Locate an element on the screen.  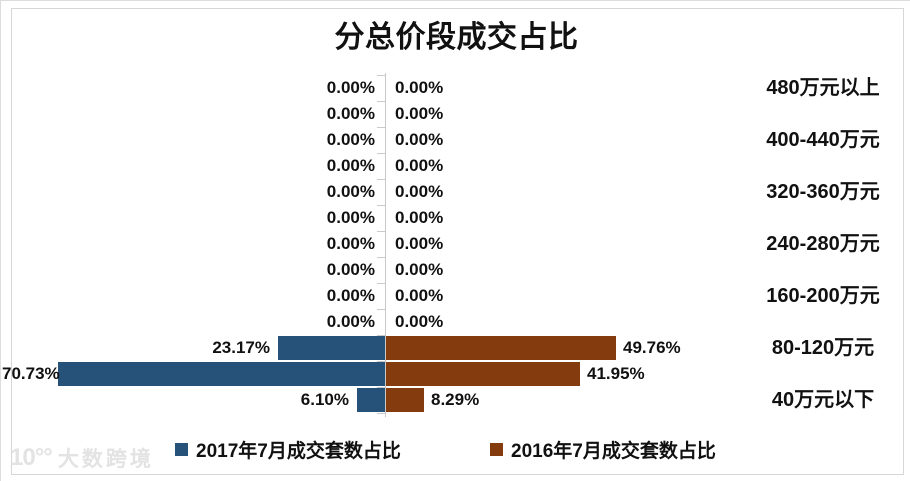
category-label: 480万元以上 is located at coordinates (823, 88).